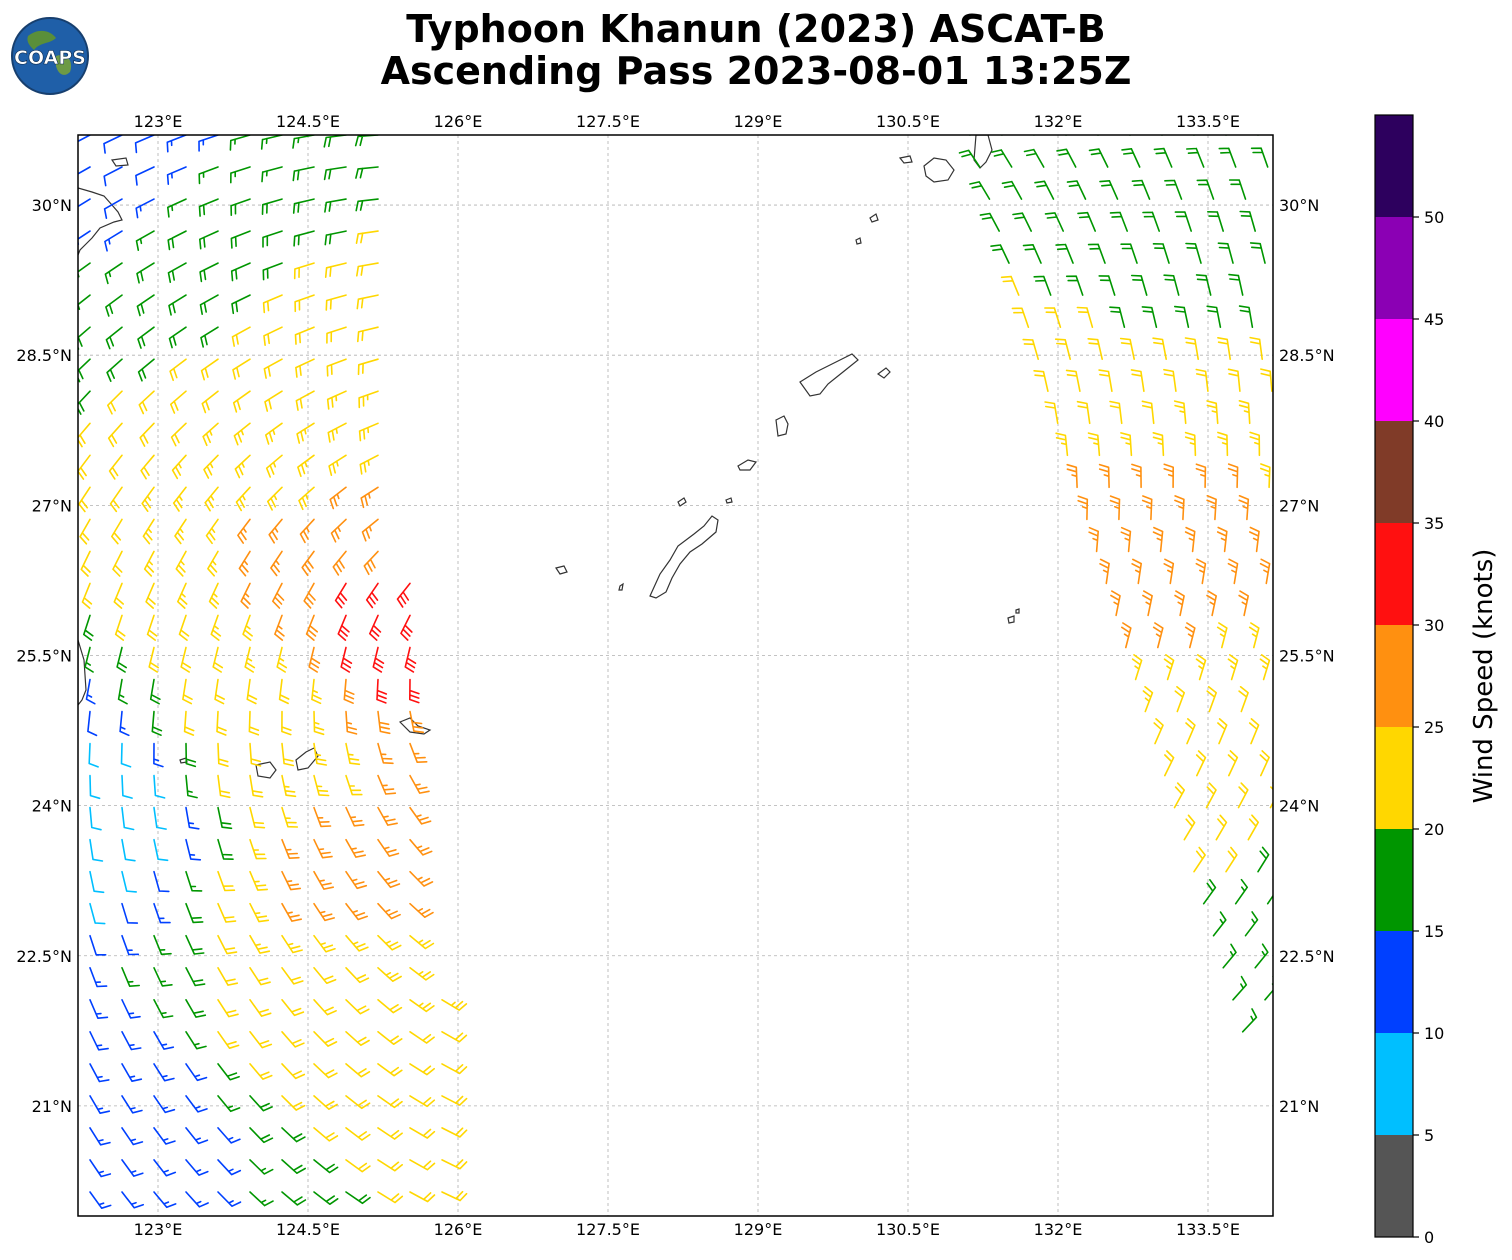  I want to click on lon-tick-bottom-3: 127.5°E, so click(608, 1229).